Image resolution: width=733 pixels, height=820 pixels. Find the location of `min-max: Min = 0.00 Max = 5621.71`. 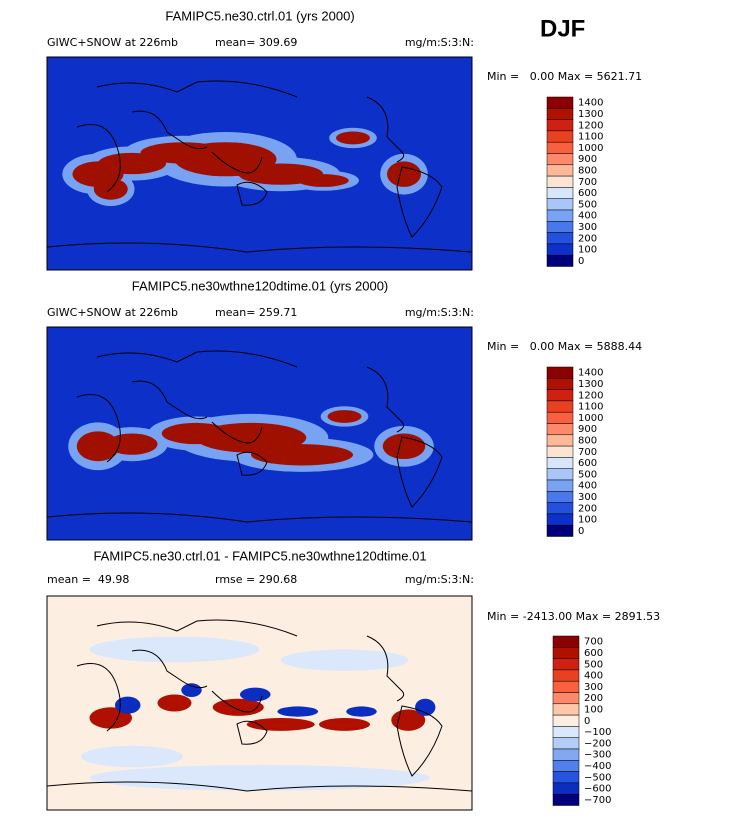

min-max: Min = 0.00 Max = 5621.71 is located at coordinates (564, 76).